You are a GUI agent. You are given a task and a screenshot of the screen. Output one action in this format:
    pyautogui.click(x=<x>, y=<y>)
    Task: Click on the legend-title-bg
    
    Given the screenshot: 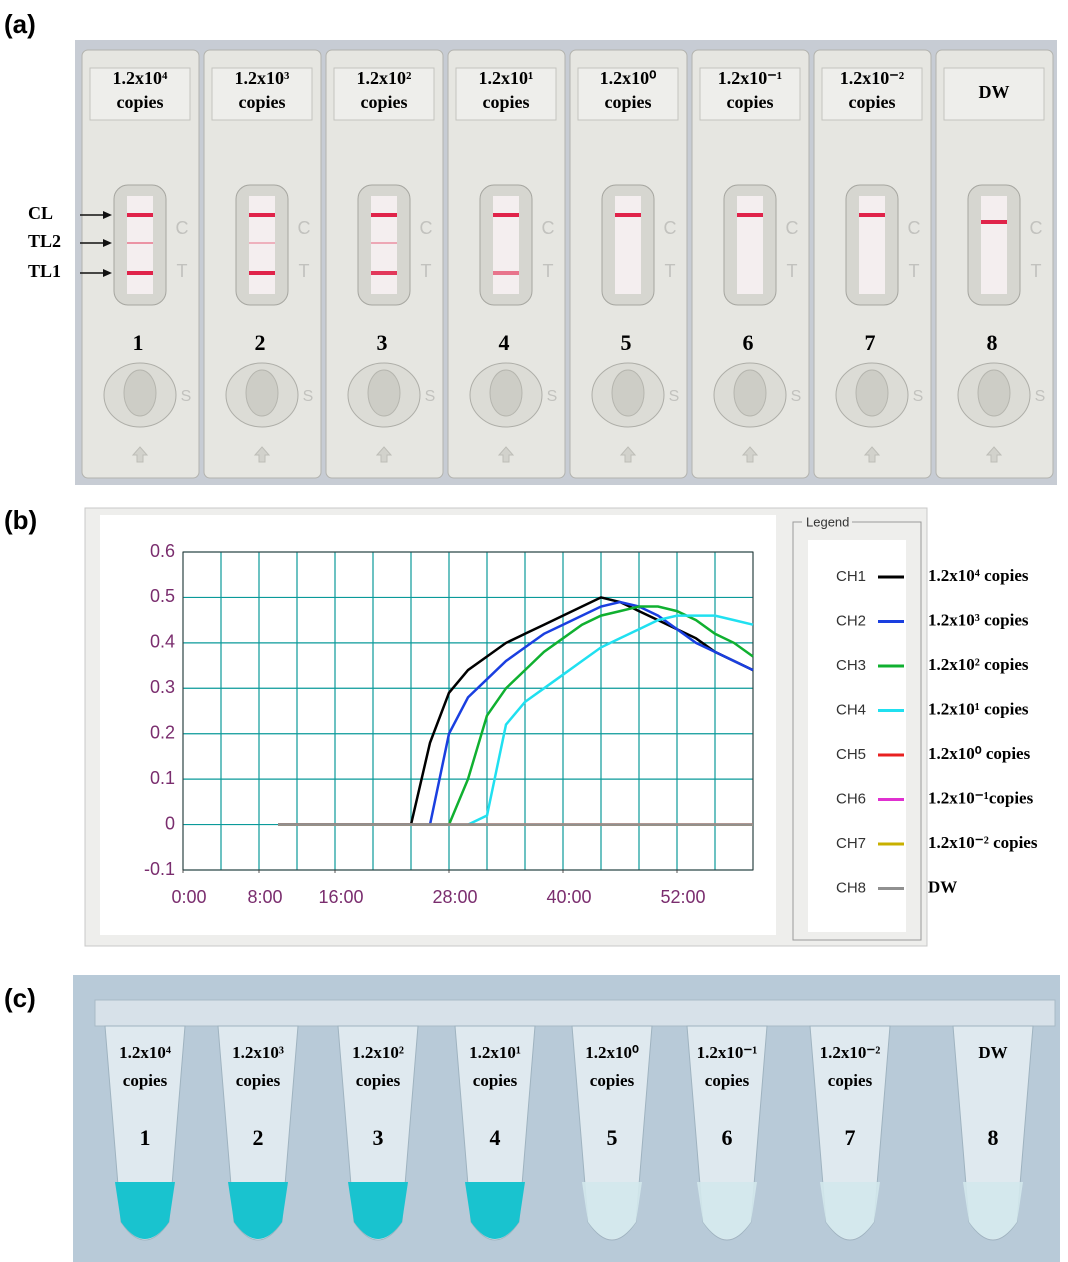 What is the action you would take?
    pyautogui.click(x=827, y=522)
    